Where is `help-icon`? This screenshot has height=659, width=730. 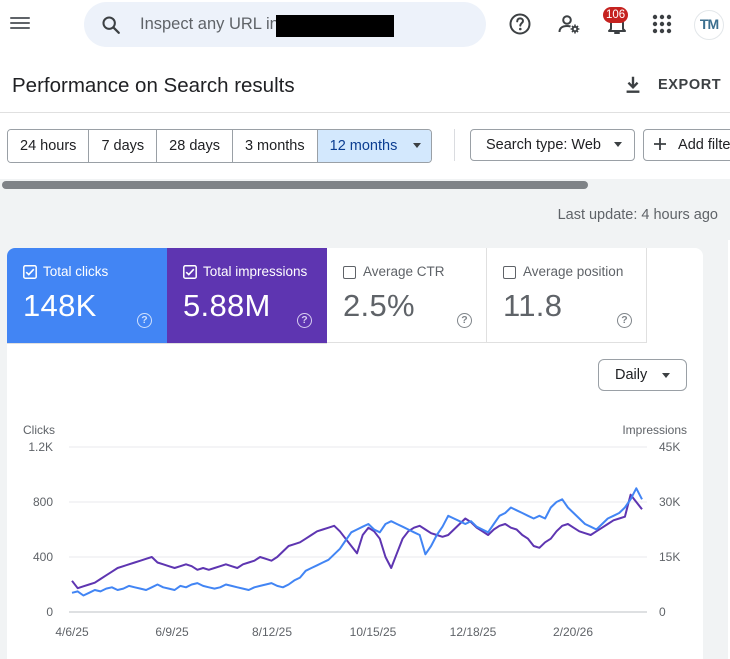
help-icon is located at coordinates (520, 24).